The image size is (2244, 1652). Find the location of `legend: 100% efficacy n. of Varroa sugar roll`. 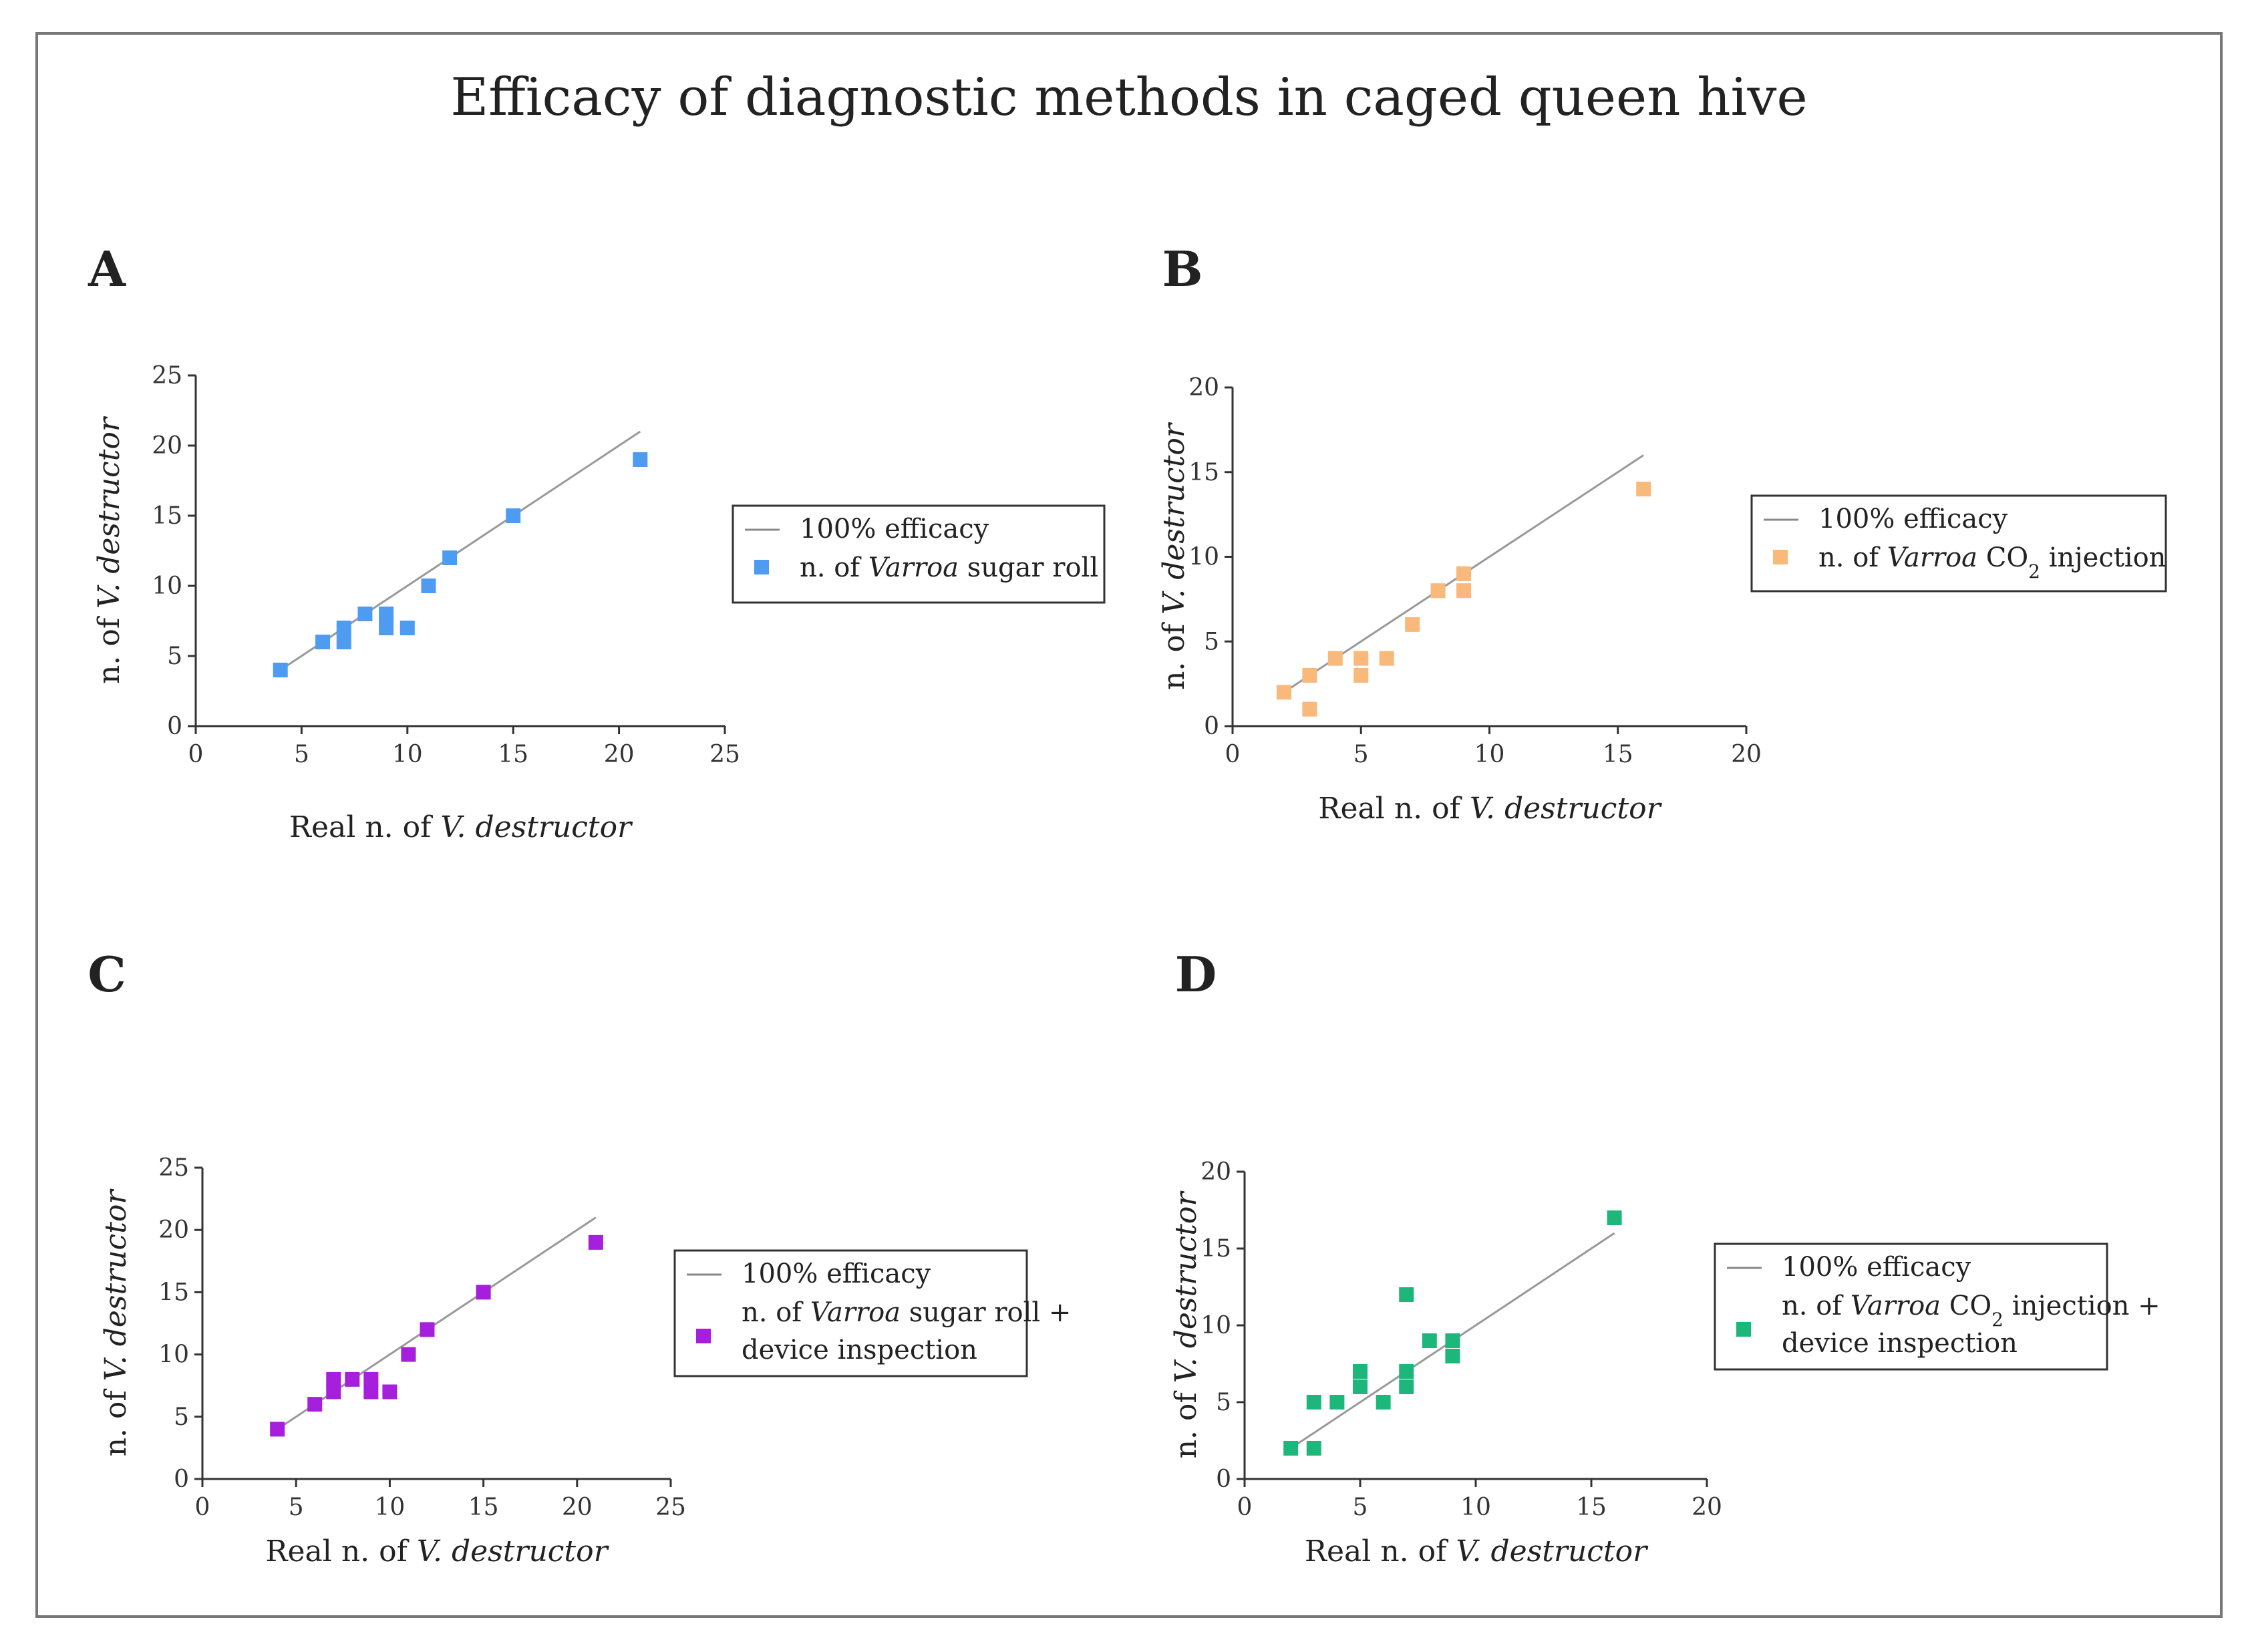

legend: 100% efficacy n. of Varroa sugar roll is located at coordinates (919, 554).